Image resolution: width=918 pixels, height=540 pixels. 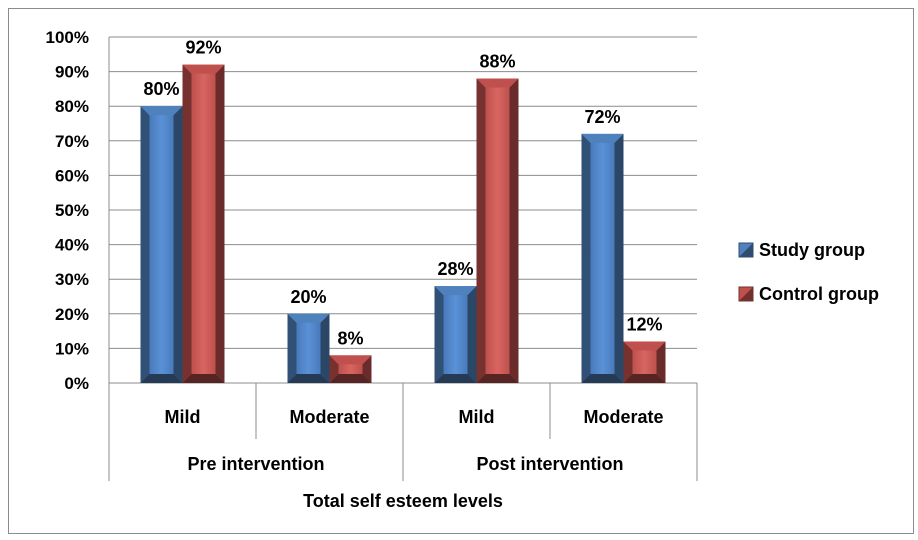 I want to click on data-label: 28%, so click(x=455, y=269).